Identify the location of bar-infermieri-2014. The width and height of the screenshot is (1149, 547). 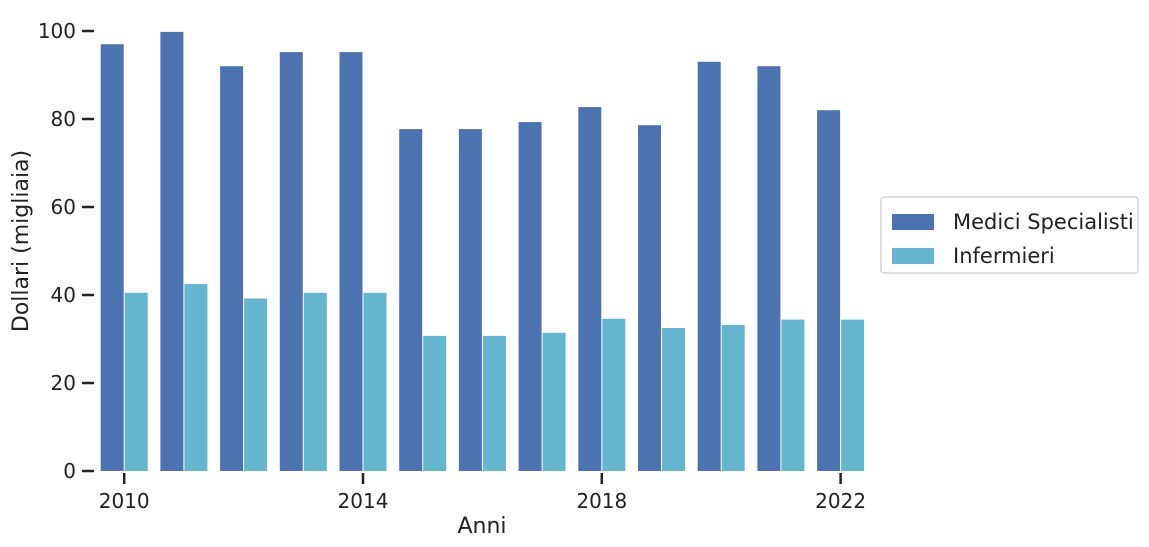
(375, 381).